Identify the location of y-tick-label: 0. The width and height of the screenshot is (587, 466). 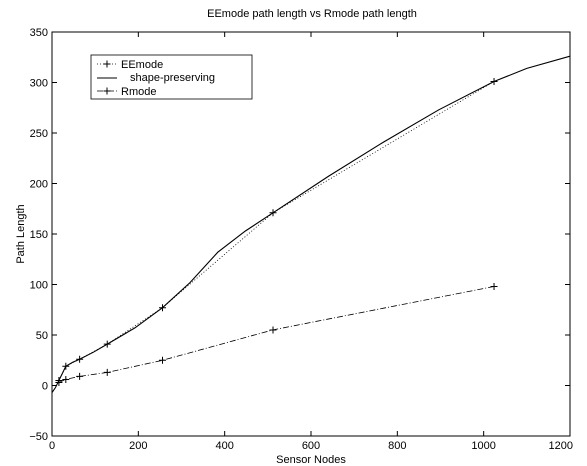
(45, 387).